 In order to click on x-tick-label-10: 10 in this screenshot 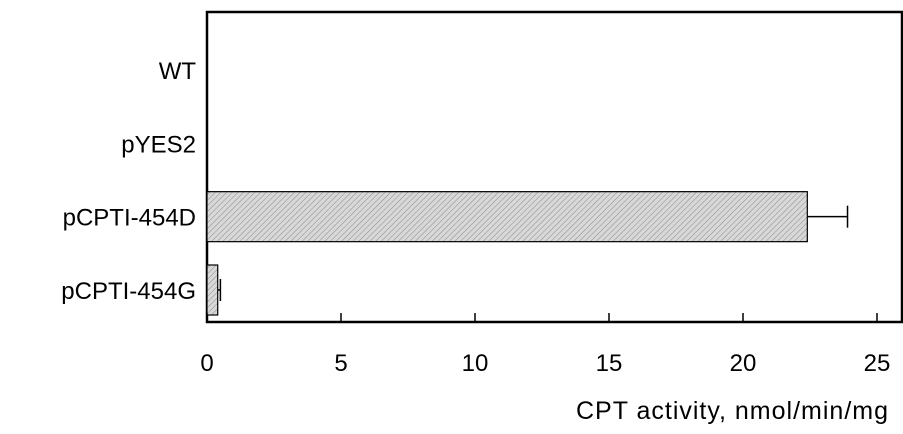, I will do `click(475, 363)`.